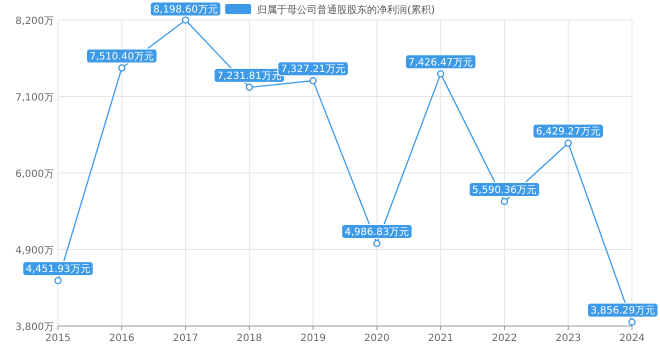  Describe the element at coordinates (632, 338) in the screenshot. I see `x-tick-label: 2024` at that location.